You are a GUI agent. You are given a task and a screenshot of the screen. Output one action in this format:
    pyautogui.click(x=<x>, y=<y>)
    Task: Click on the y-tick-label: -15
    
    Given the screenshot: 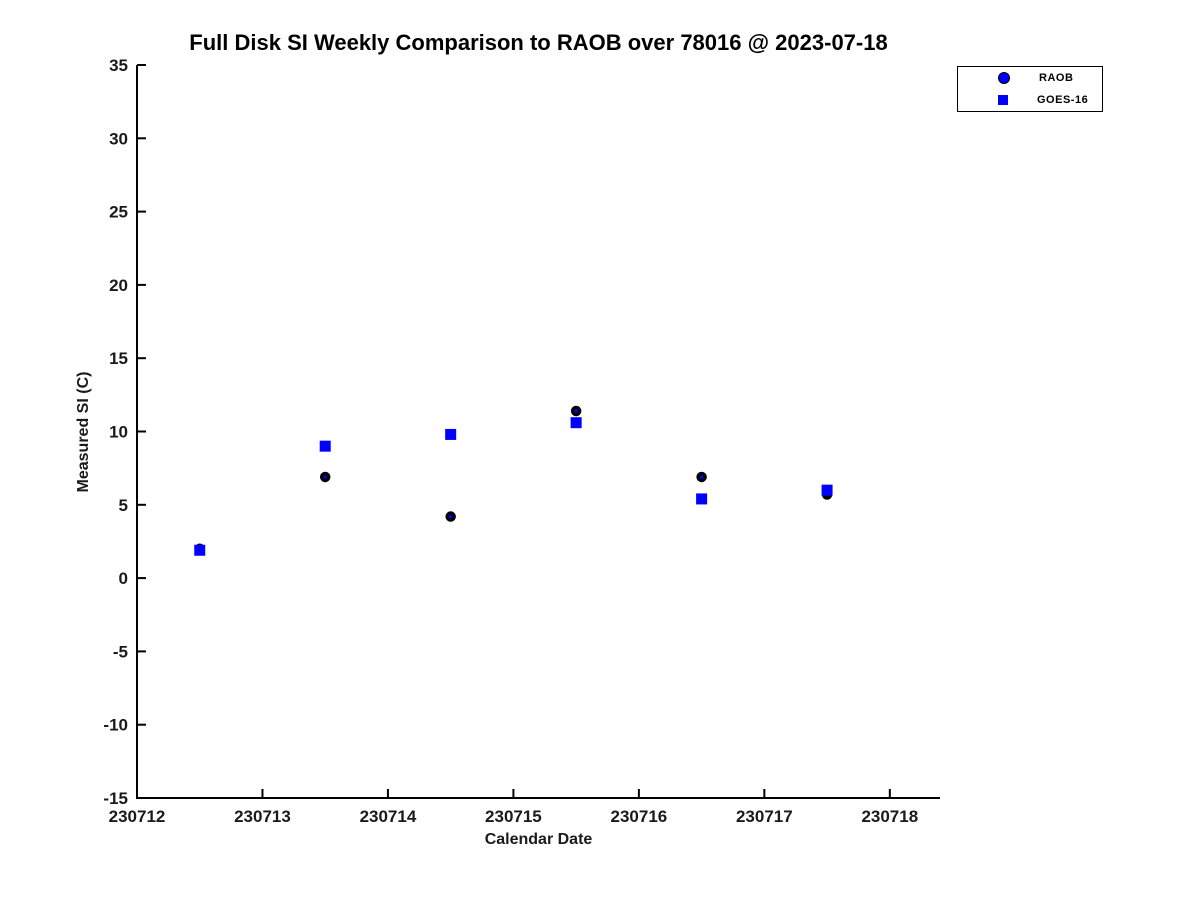 What is the action you would take?
    pyautogui.click(x=115, y=798)
    